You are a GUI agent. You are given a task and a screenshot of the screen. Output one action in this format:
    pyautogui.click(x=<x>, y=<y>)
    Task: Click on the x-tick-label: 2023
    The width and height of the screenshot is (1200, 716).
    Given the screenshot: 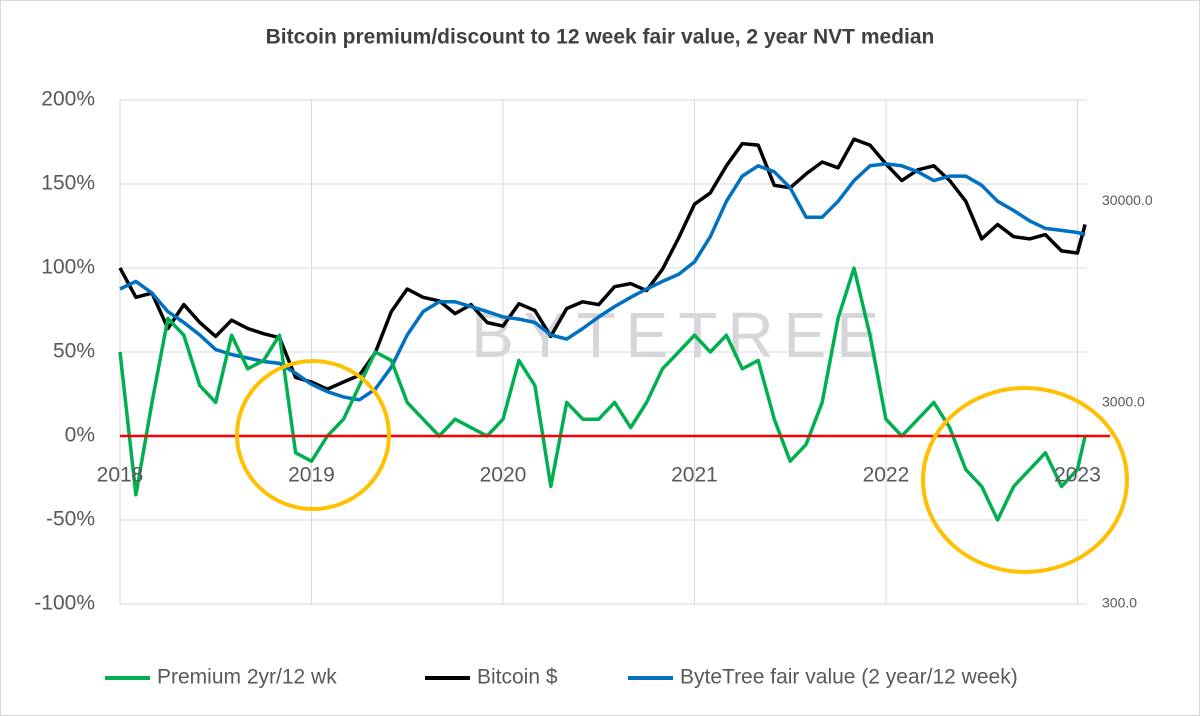 What is the action you would take?
    pyautogui.click(x=1077, y=475)
    